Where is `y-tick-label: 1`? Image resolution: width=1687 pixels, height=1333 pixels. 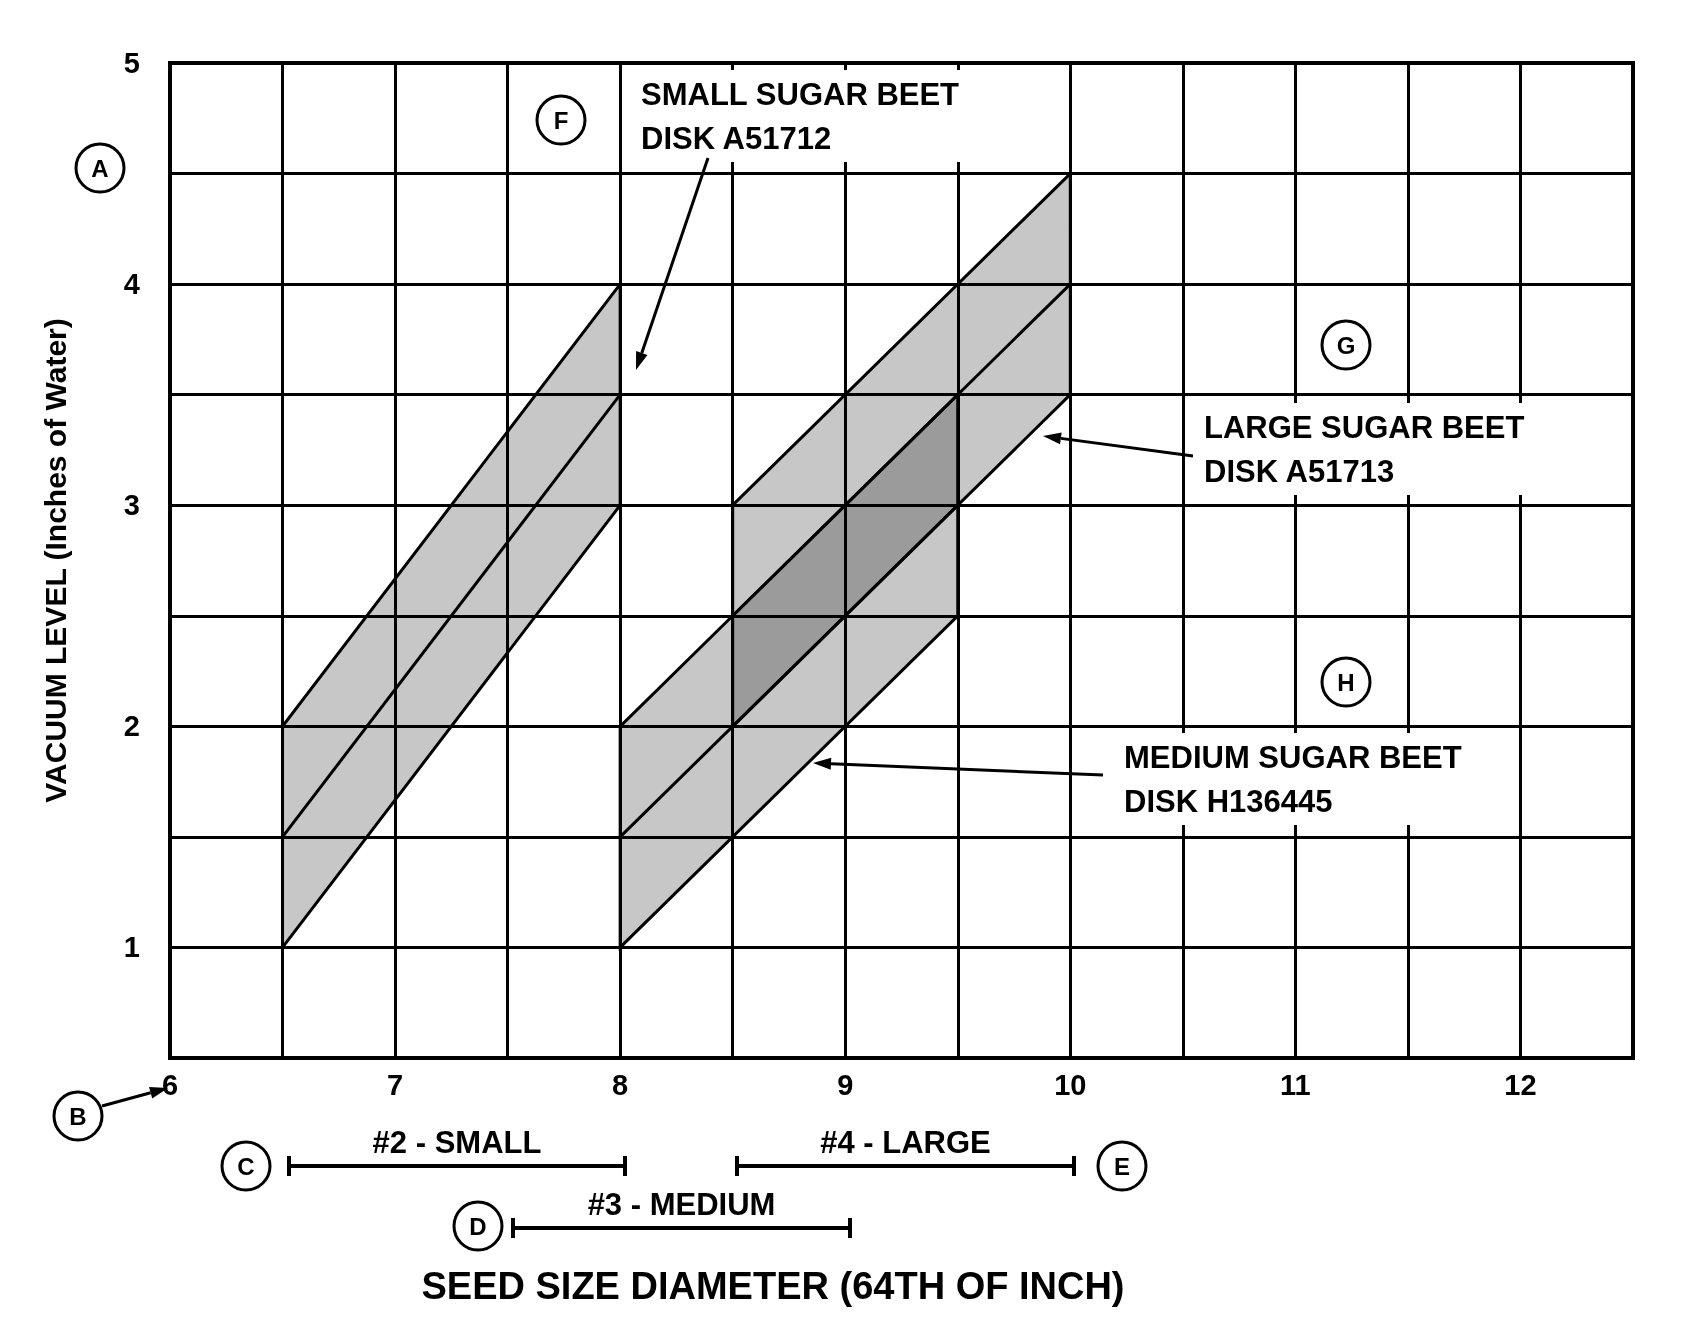 y-tick-label: 1 is located at coordinates (131, 947).